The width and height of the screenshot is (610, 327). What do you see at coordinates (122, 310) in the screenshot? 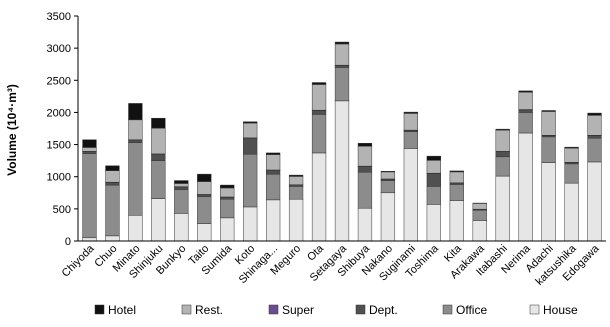
I see `legend-label-hotel: Hotel` at bounding box center [122, 310].